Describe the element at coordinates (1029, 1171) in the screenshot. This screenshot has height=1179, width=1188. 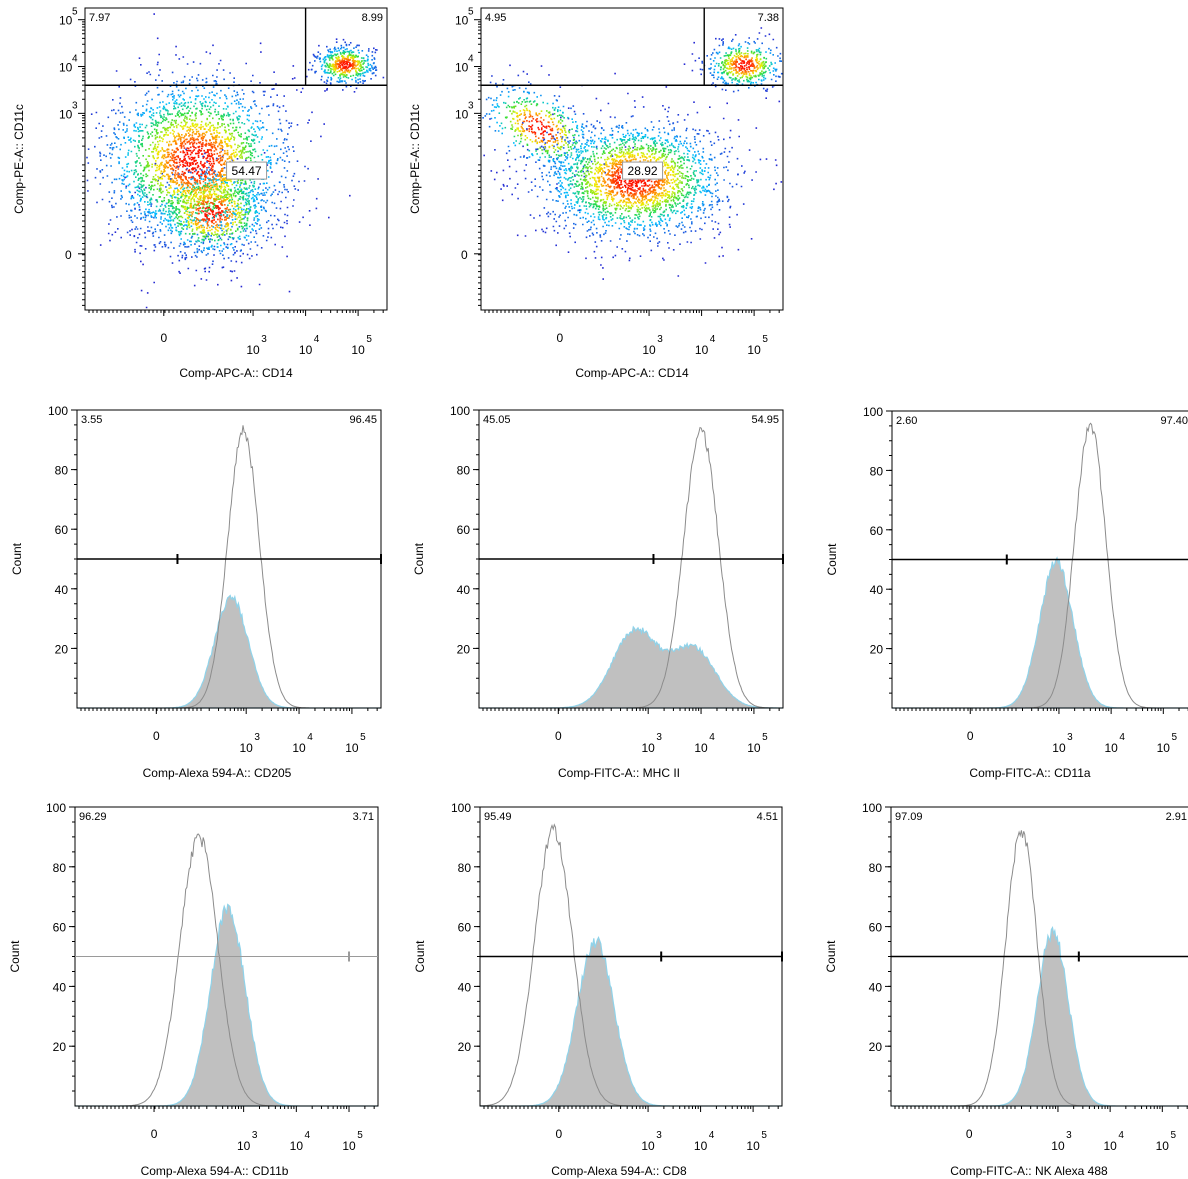
I see `x-axis-label: Comp-FITC-A:: NK Alexa 488` at that location.